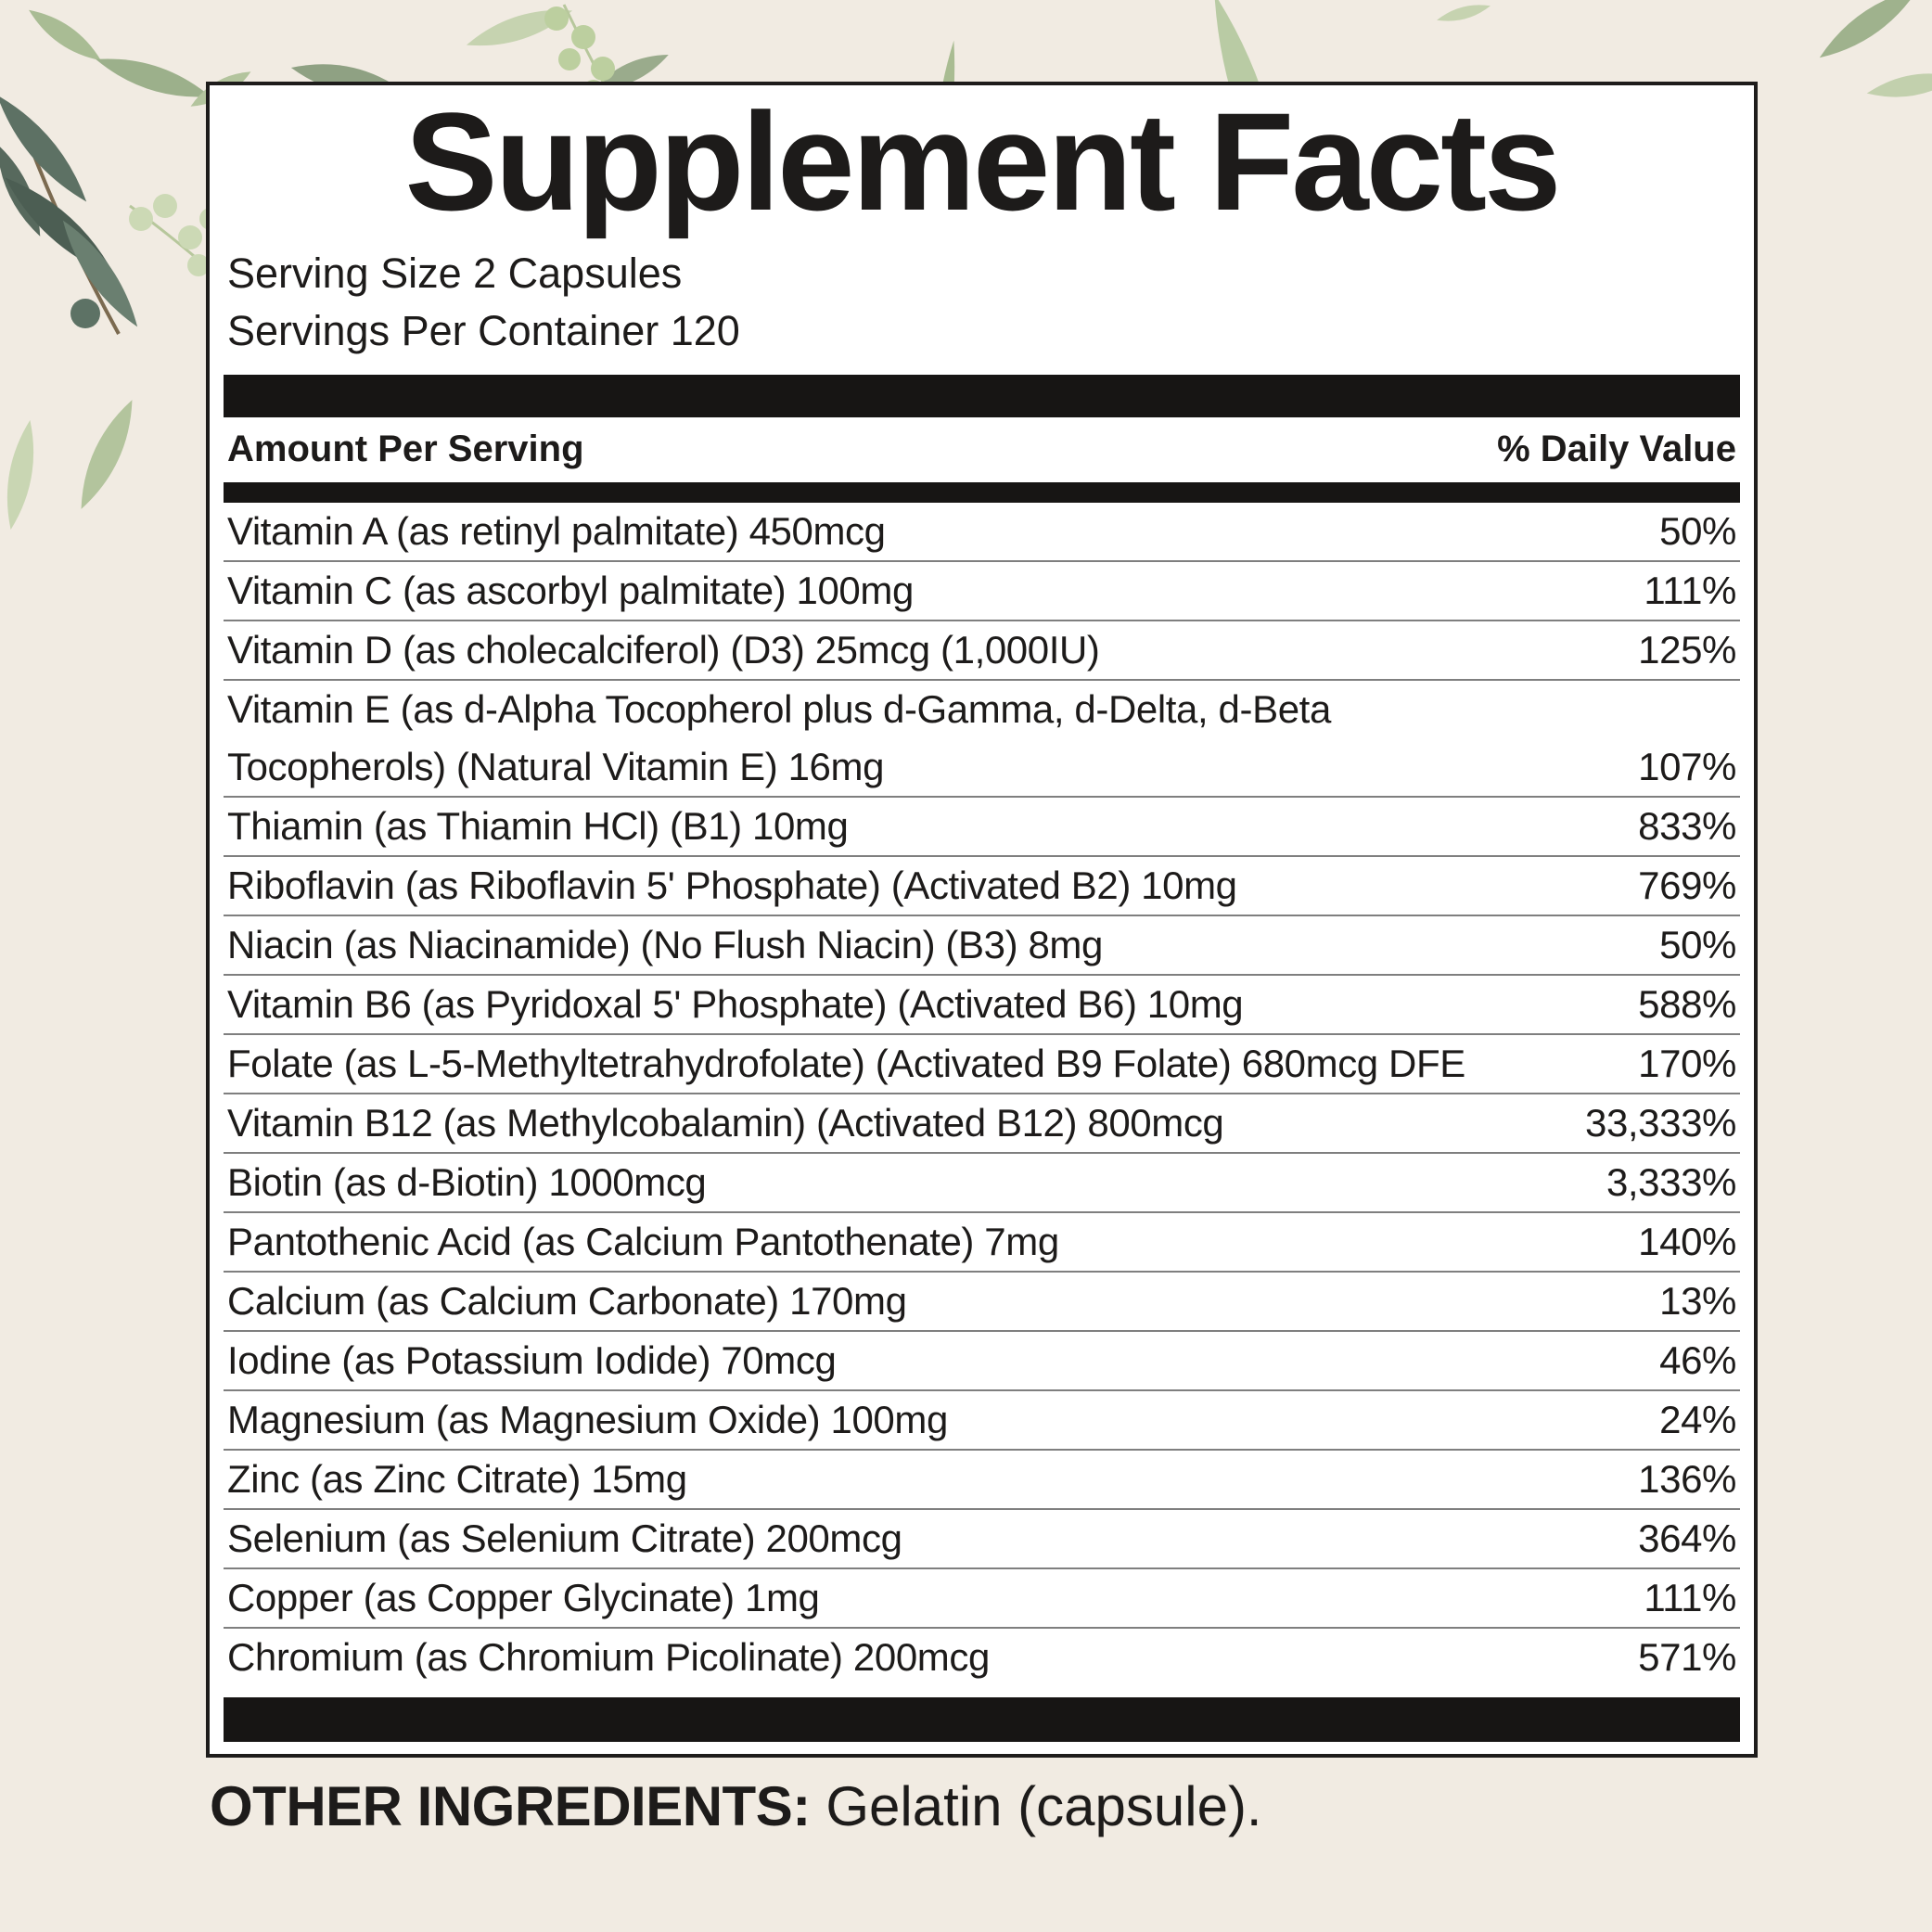 This screenshot has height=1932, width=1932. What do you see at coordinates (1687, 1241) in the screenshot?
I see `nutrient-daily-value: 140%` at bounding box center [1687, 1241].